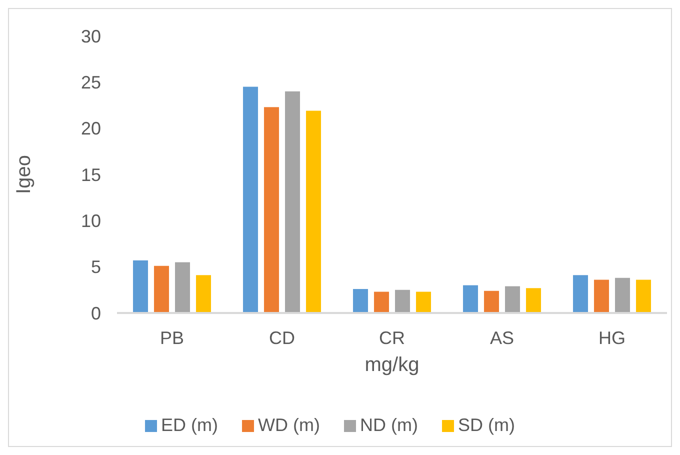  I want to click on y-tick-label: 15, so click(90, 174).